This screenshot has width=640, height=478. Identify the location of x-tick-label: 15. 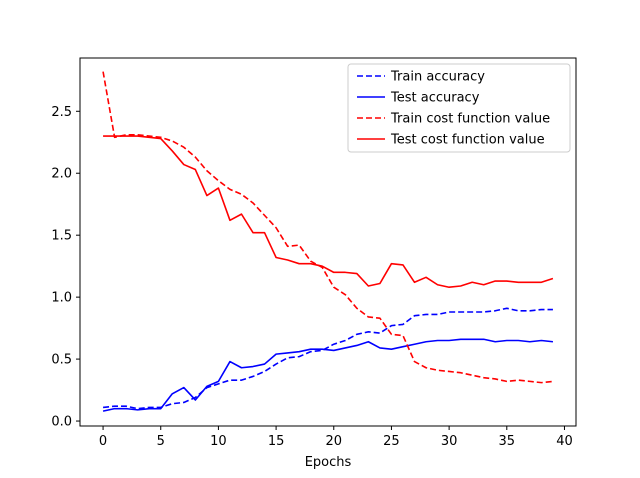
(276, 441).